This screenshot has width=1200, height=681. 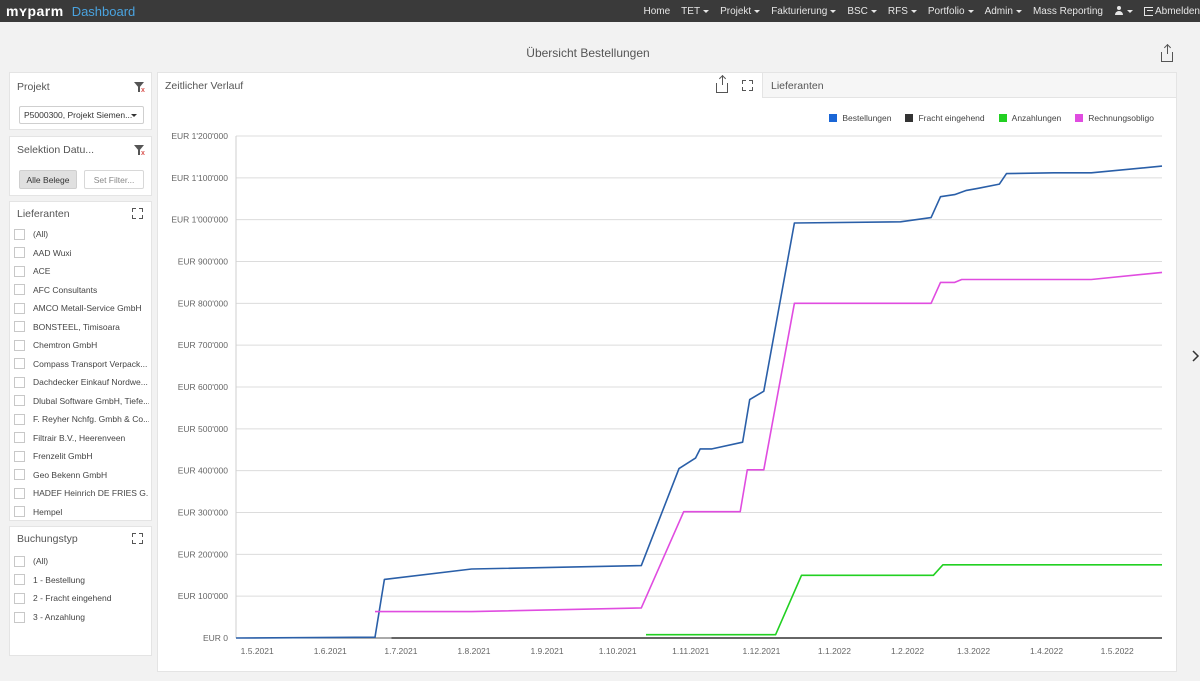 I want to click on alle-belege-button: Alle Belege, so click(x=48, y=179).